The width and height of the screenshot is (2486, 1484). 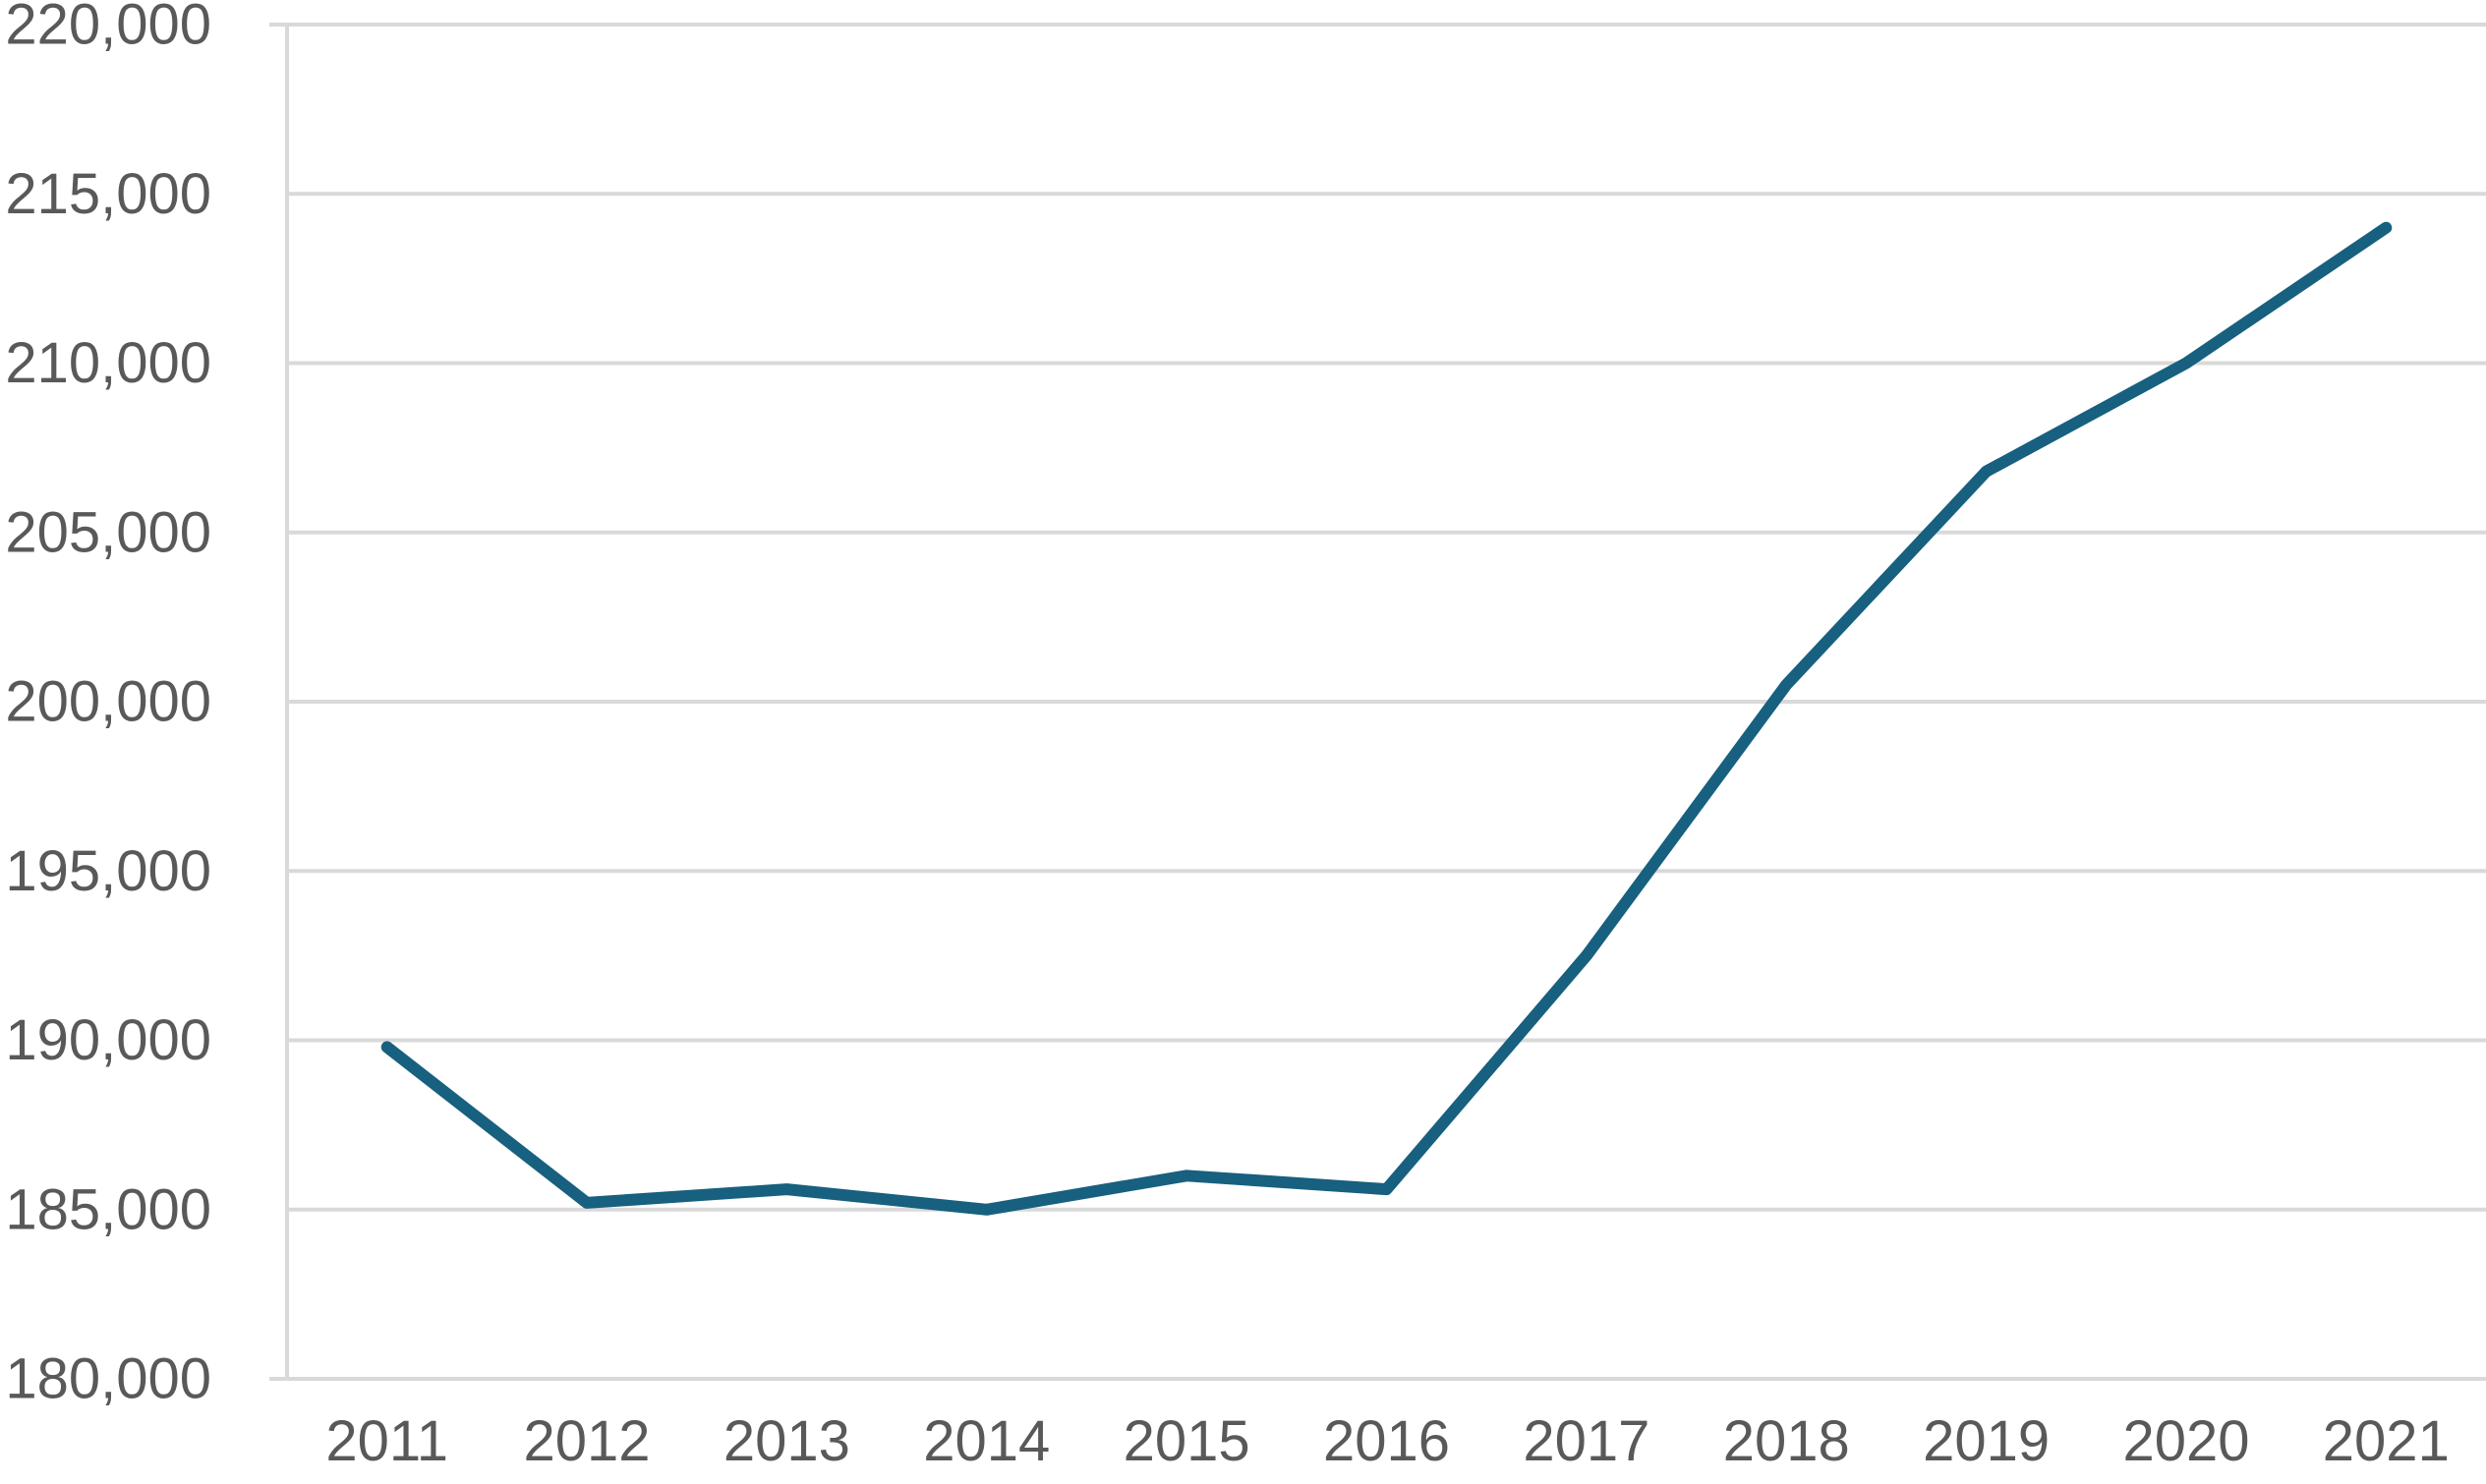 What do you see at coordinates (1386, 1441) in the screenshot?
I see `x-tick-label: 2016` at bounding box center [1386, 1441].